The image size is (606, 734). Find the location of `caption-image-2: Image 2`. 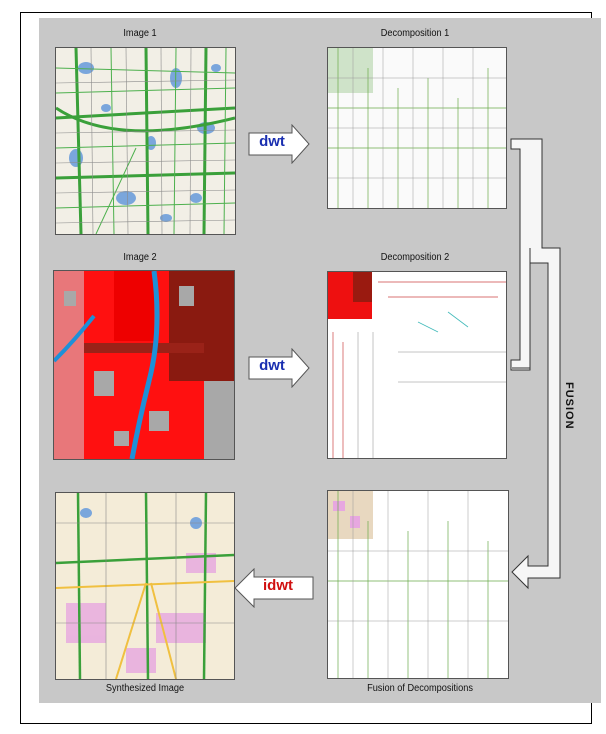

caption-image-2: Image 2 is located at coordinates (140, 257).